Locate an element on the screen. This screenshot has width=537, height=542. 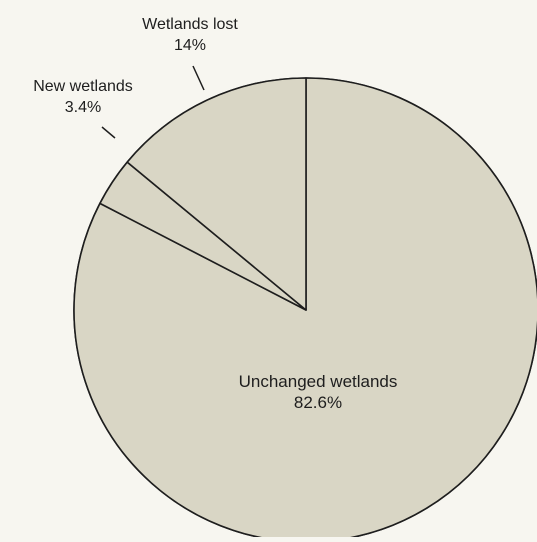
slice-value-wetlands-lost: 14% is located at coordinates (190, 45).